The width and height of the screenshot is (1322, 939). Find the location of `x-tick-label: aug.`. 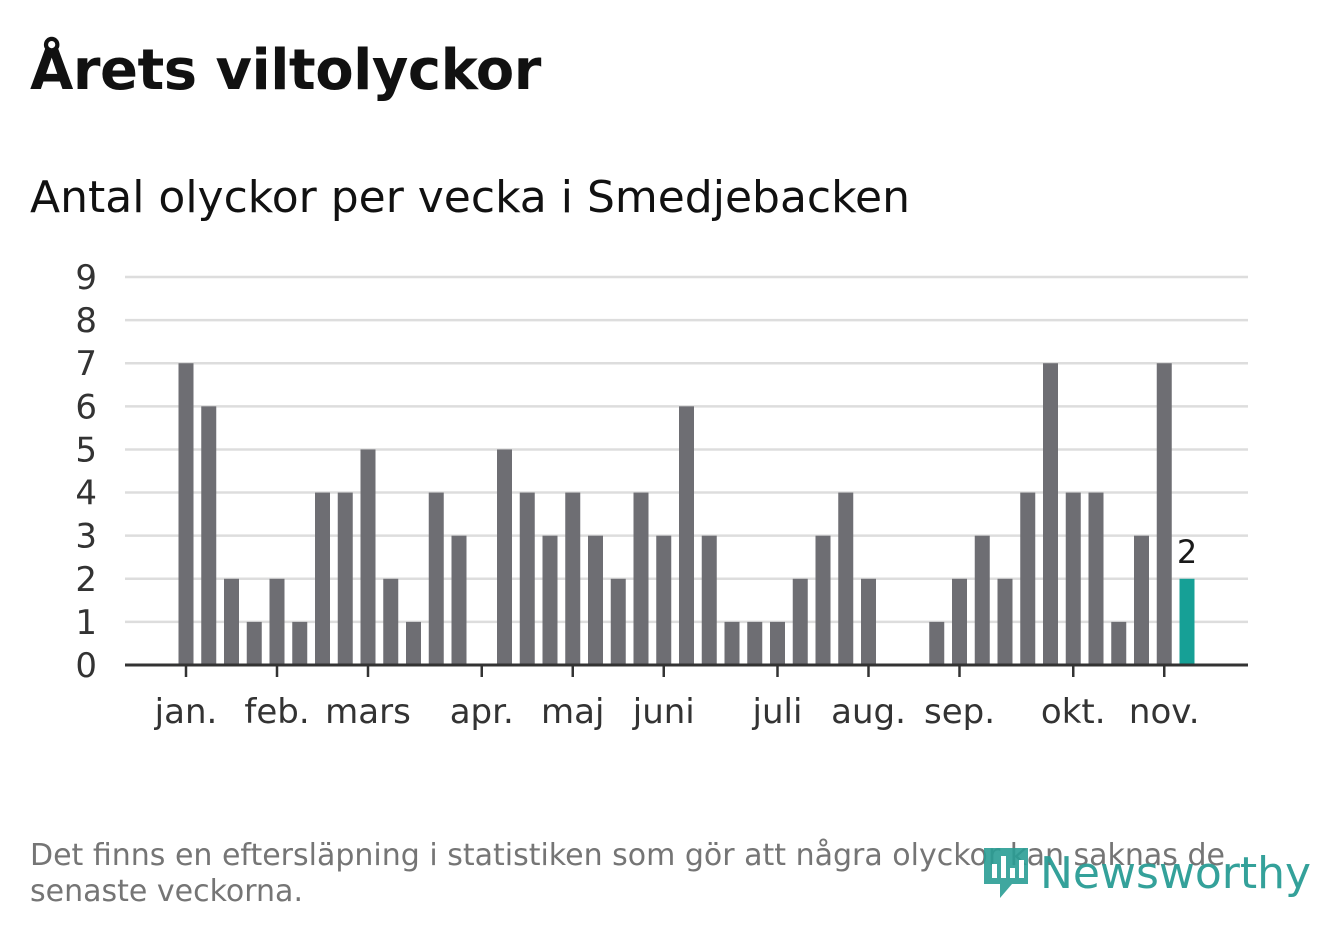

x-tick-label: aug. is located at coordinates (868, 712).